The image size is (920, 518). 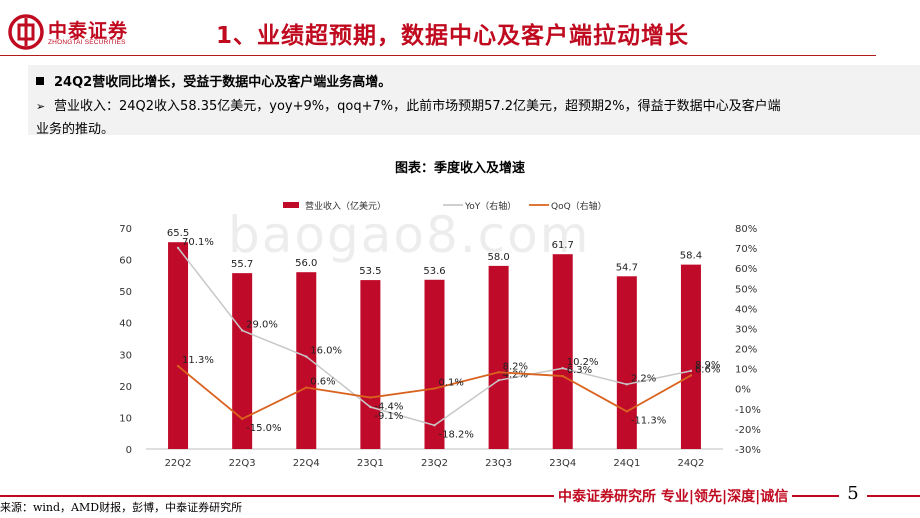 I want to click on y-right-tick-label: 70%, so click(x=746, y=249).